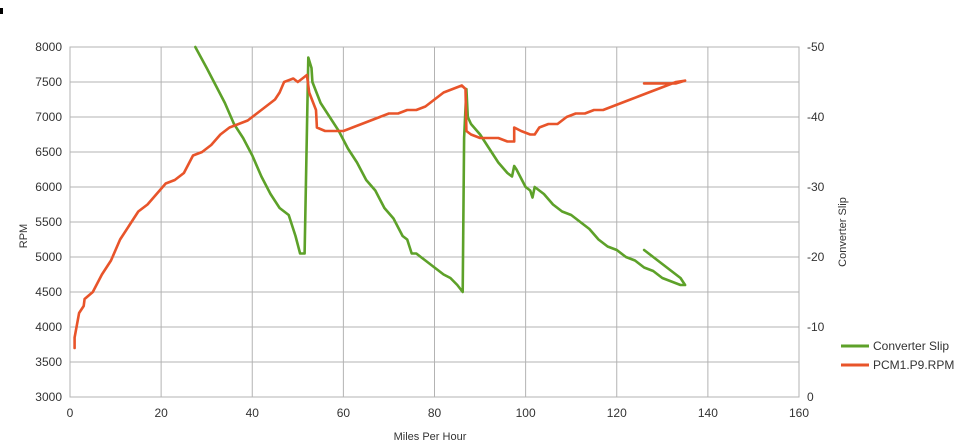 The image size is (962, 446). What do you see at coordinates (1, 11) in the screenshot?
I see `corner-mark` at bounding box center [1, 11].